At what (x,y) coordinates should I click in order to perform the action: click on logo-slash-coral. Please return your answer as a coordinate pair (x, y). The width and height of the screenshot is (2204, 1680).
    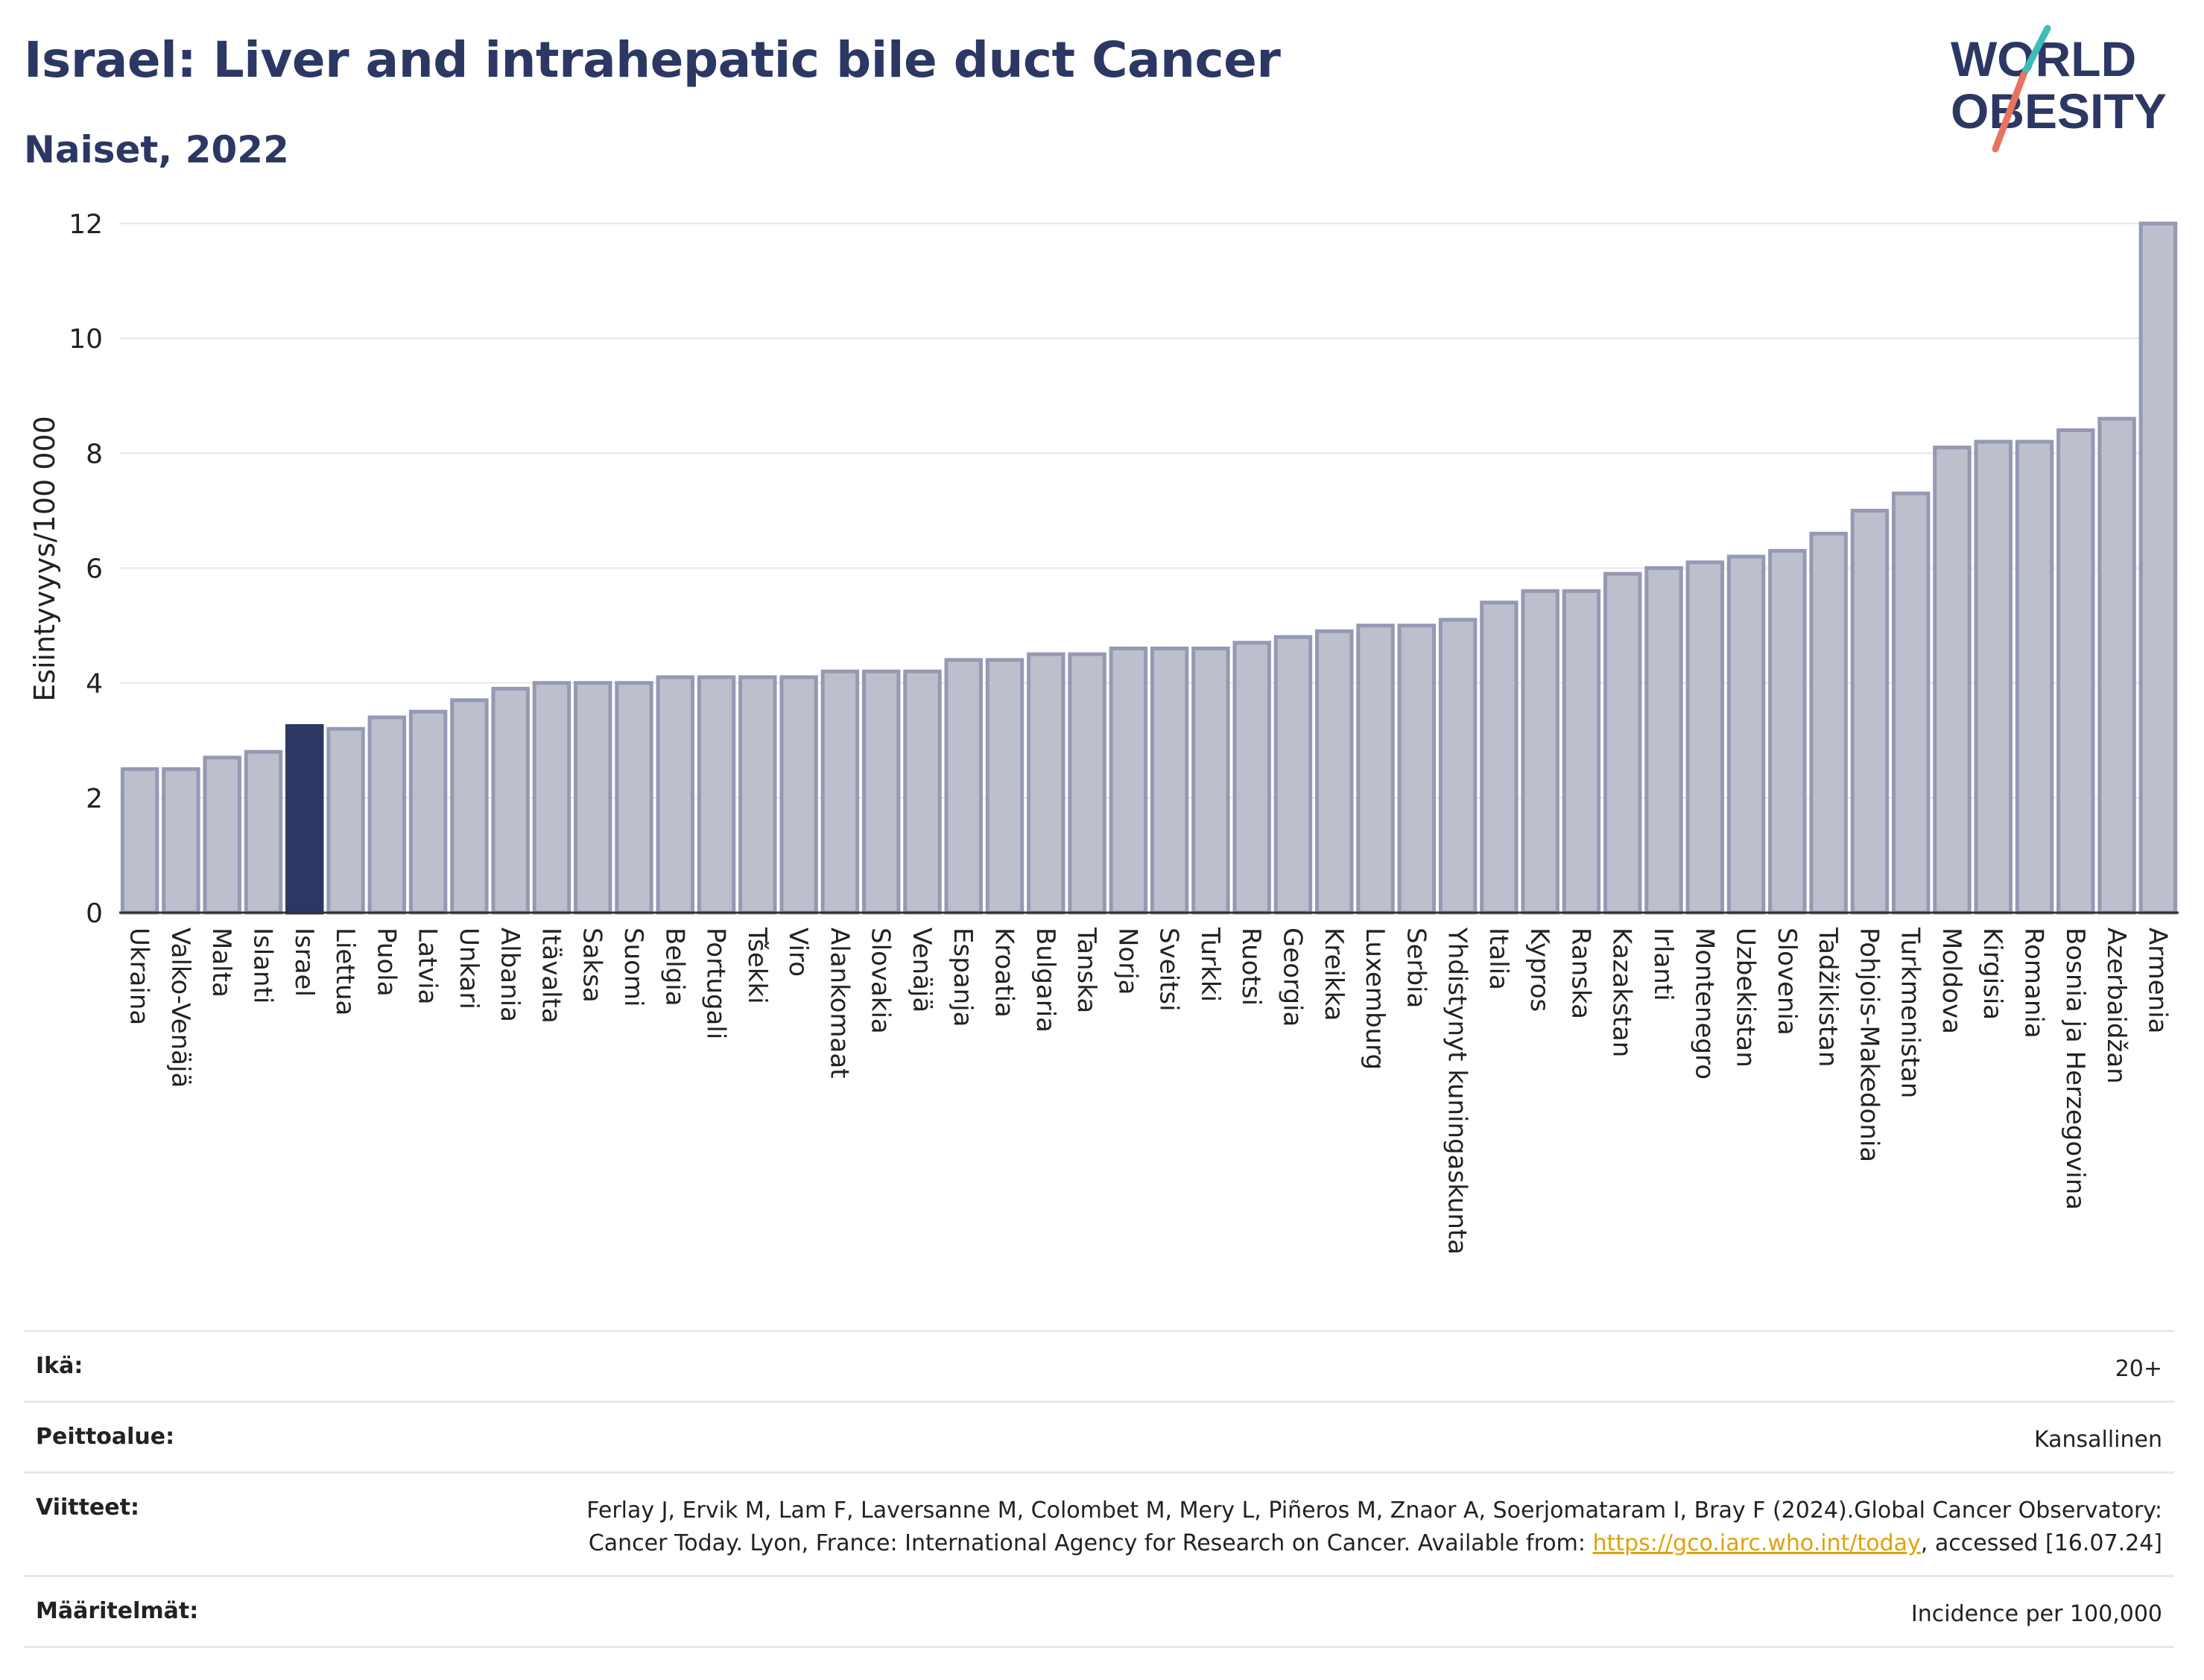
    Looking at the image, I should click on (2010, 112).